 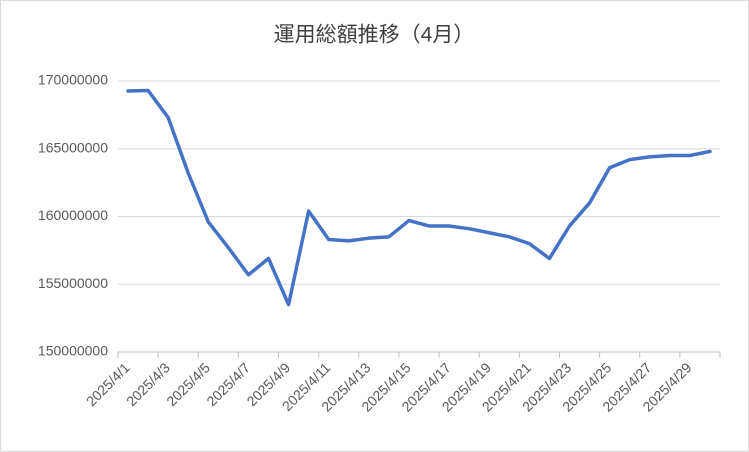 What do you see at coordinates (73, 80) in the screenshot?
I see `y-tick-label: 170000000` at bounding box center [73, 80].